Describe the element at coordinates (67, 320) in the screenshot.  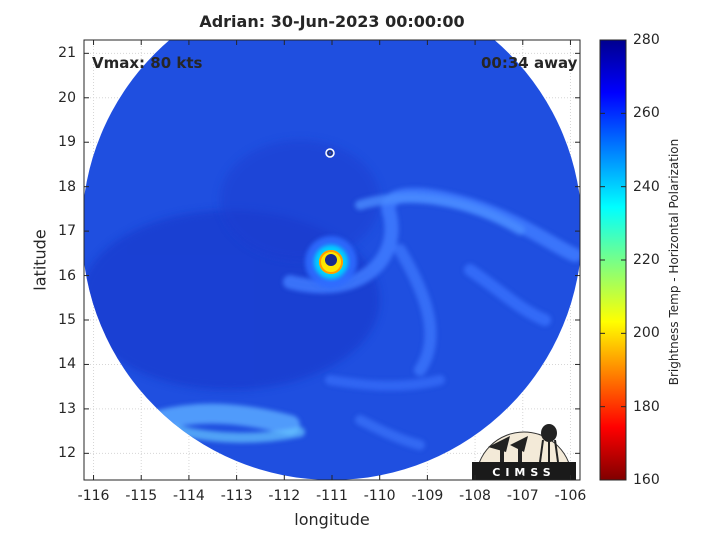
I see `y-tick-label: 15` at that location.